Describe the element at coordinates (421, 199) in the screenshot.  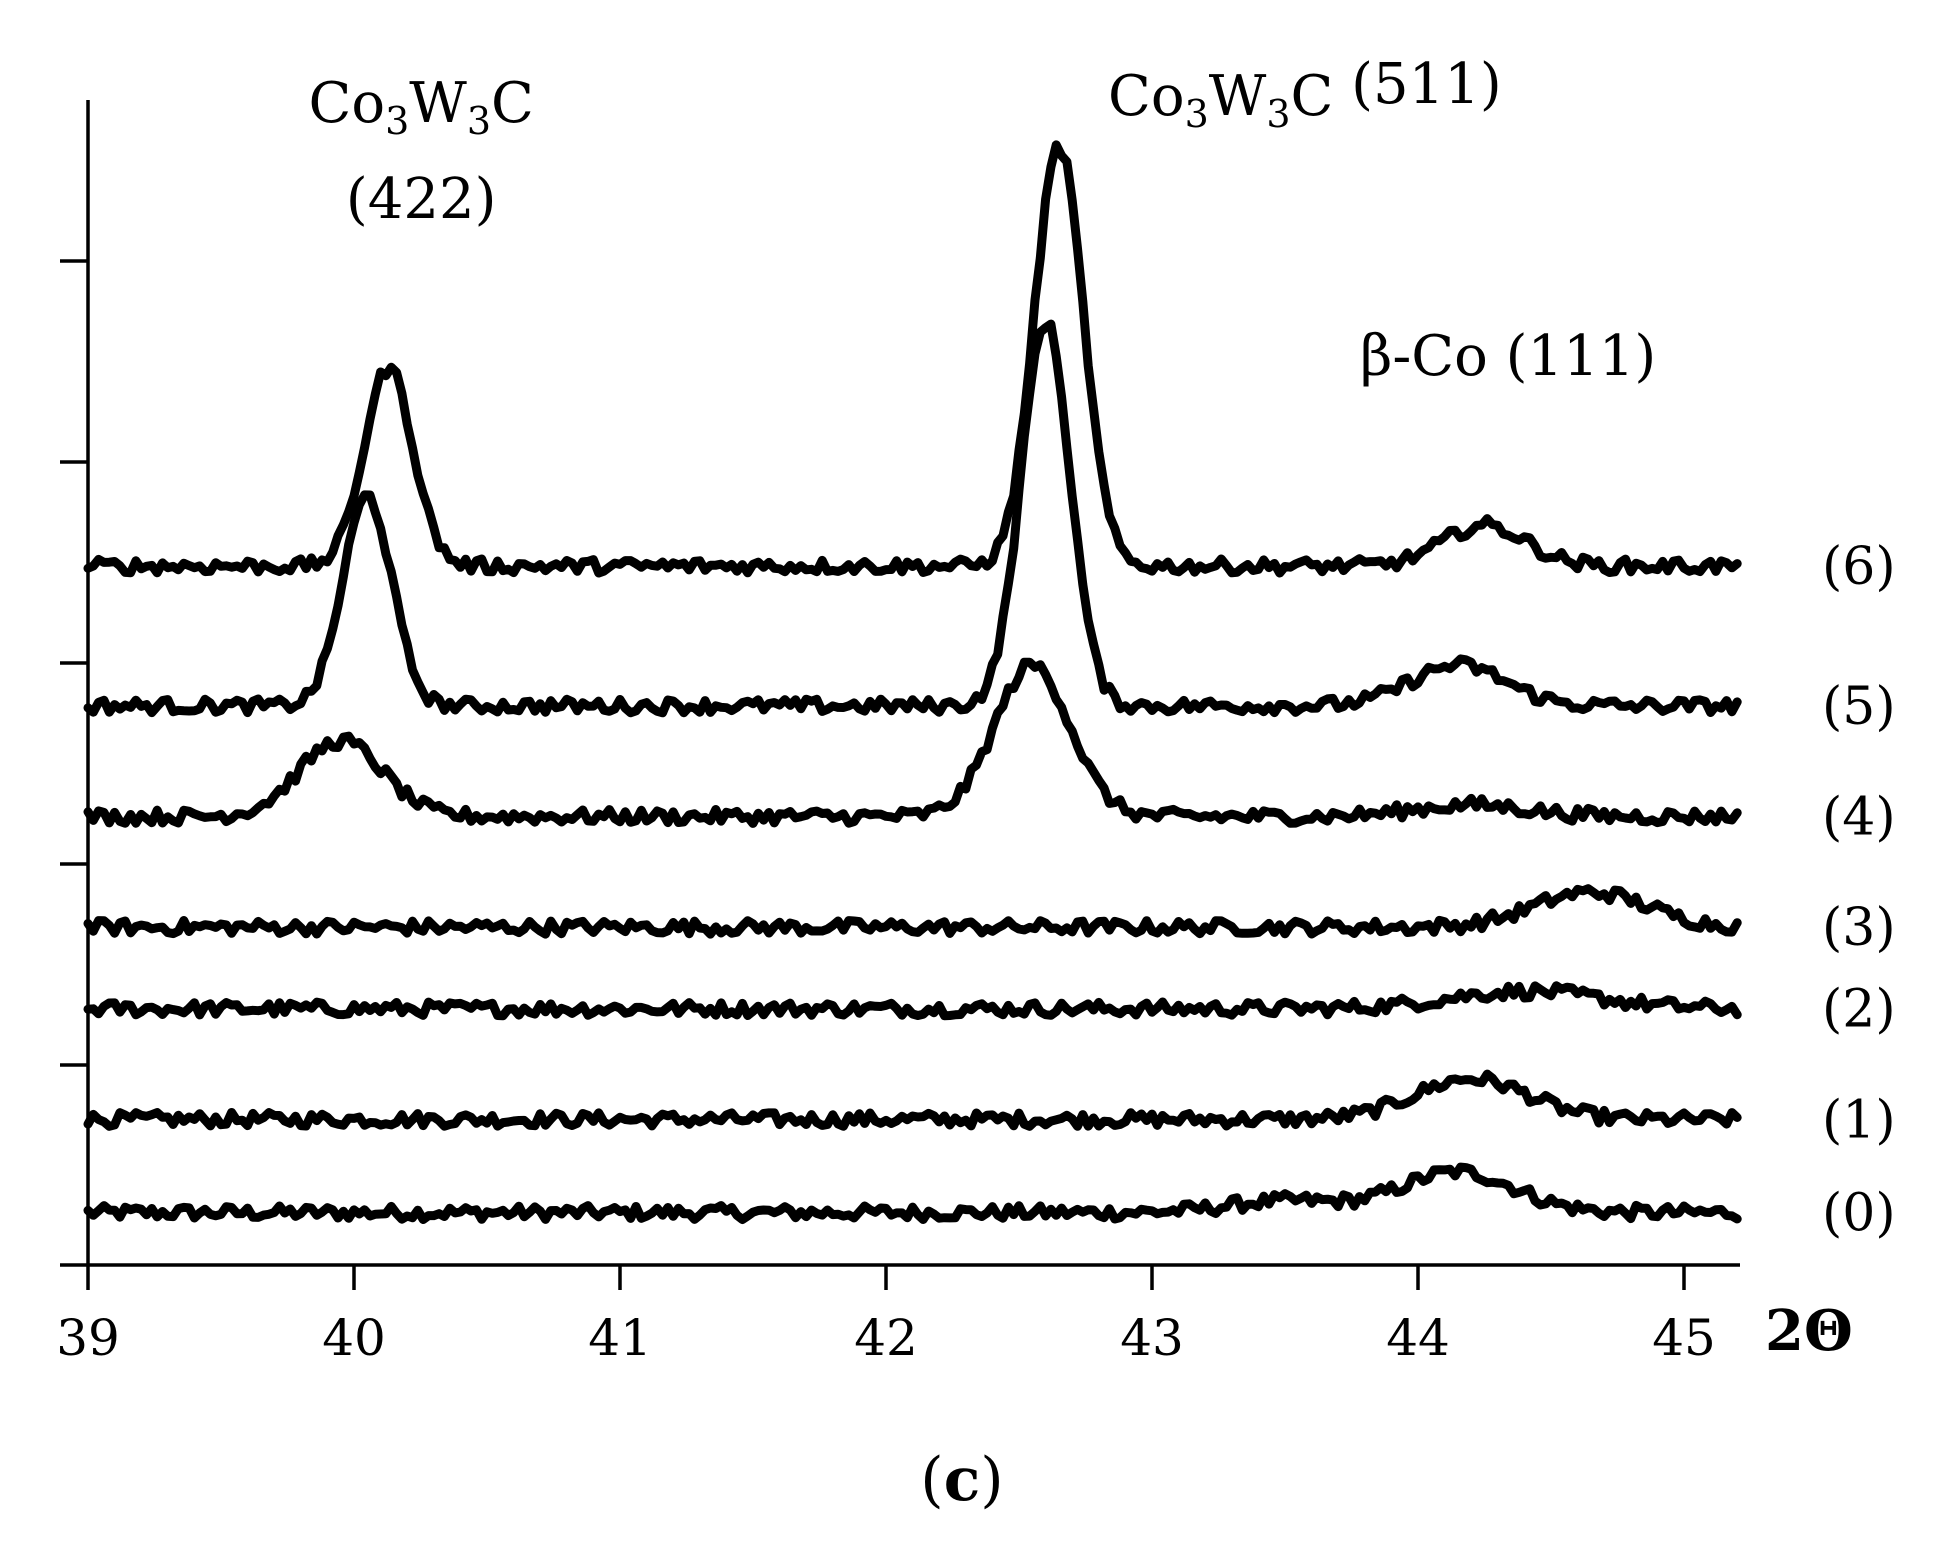
I see `annotation-422-index: (422)` at that location.